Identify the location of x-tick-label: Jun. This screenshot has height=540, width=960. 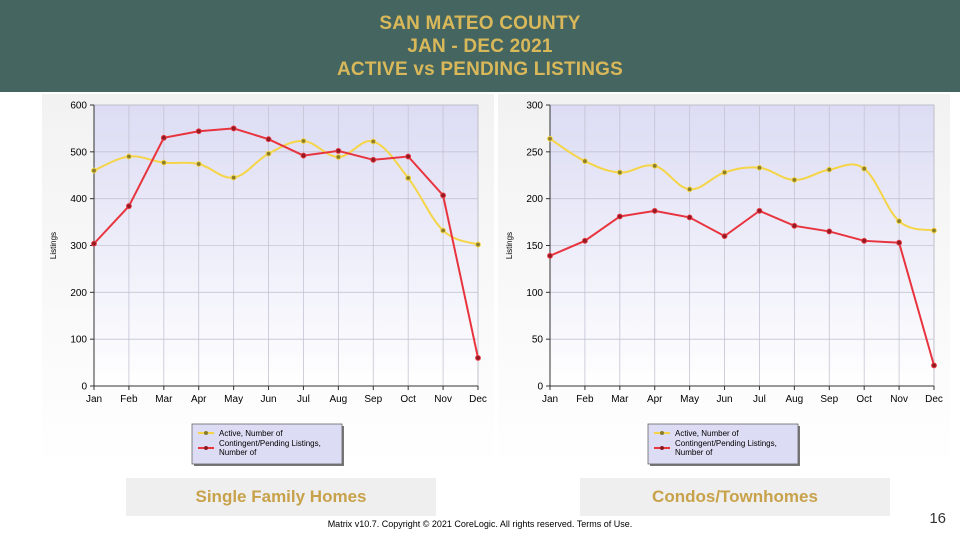
(268, 399).